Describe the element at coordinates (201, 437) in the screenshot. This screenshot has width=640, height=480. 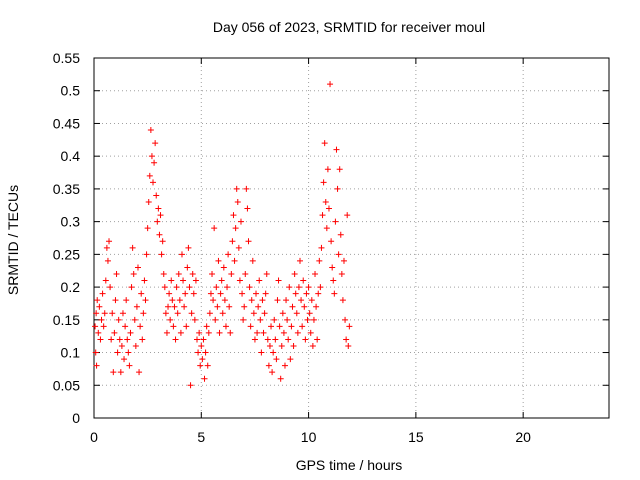
I see `x-tick-label: 5` at that location.